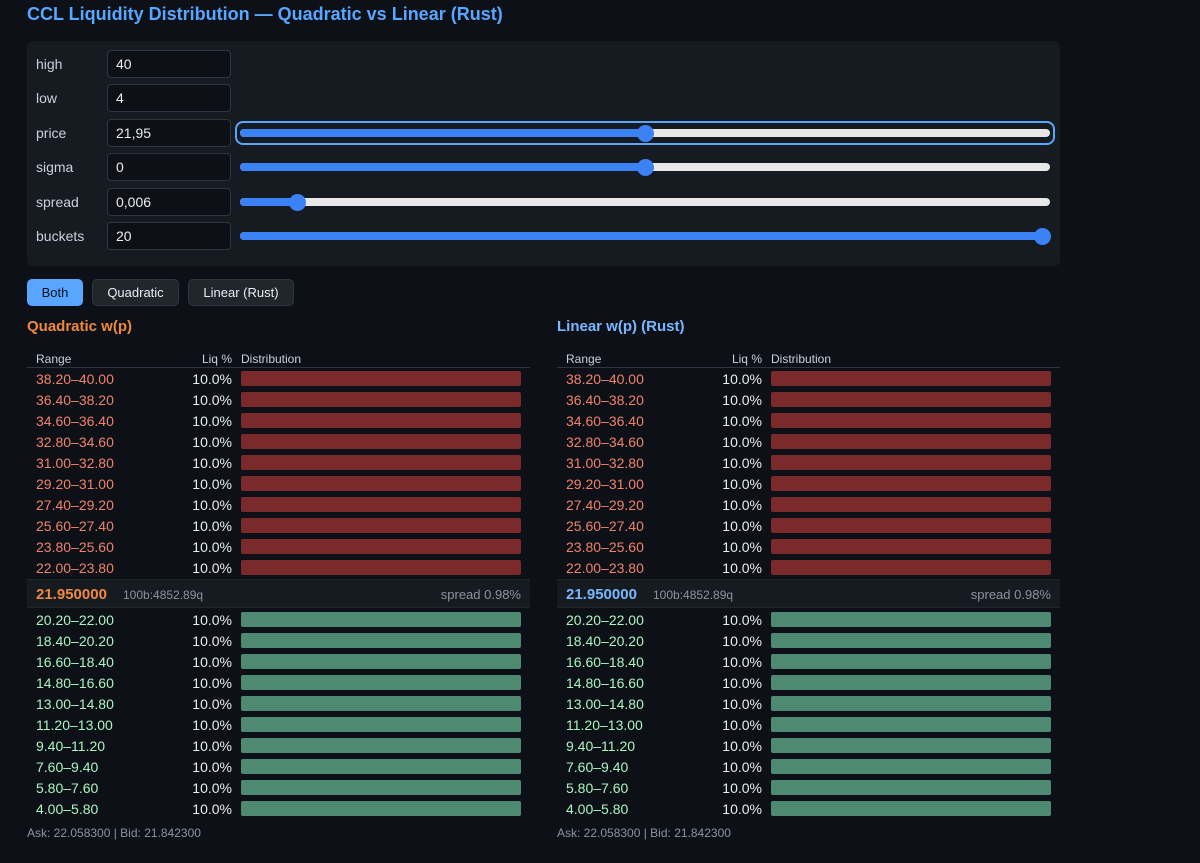  What do you see at coordinates (278, 682) in the screenshot?
I see `bid-row: 14.80–16.60 10.0%` at bounding box center [278, 682].